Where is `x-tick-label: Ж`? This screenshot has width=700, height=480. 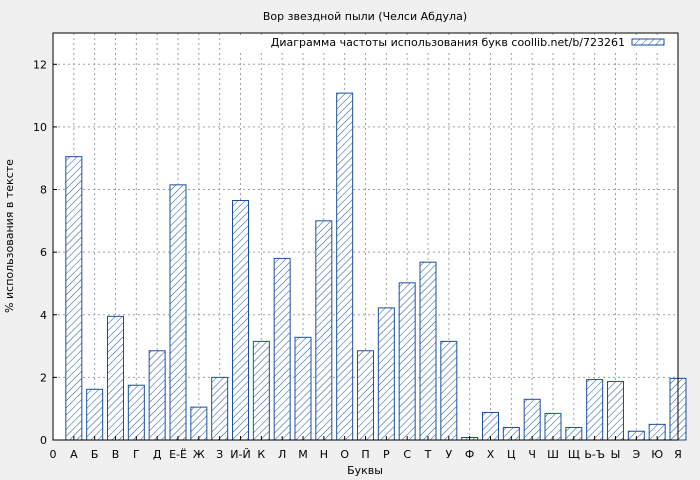
x-tick-label: Ж is located at coordinates (199, 454).